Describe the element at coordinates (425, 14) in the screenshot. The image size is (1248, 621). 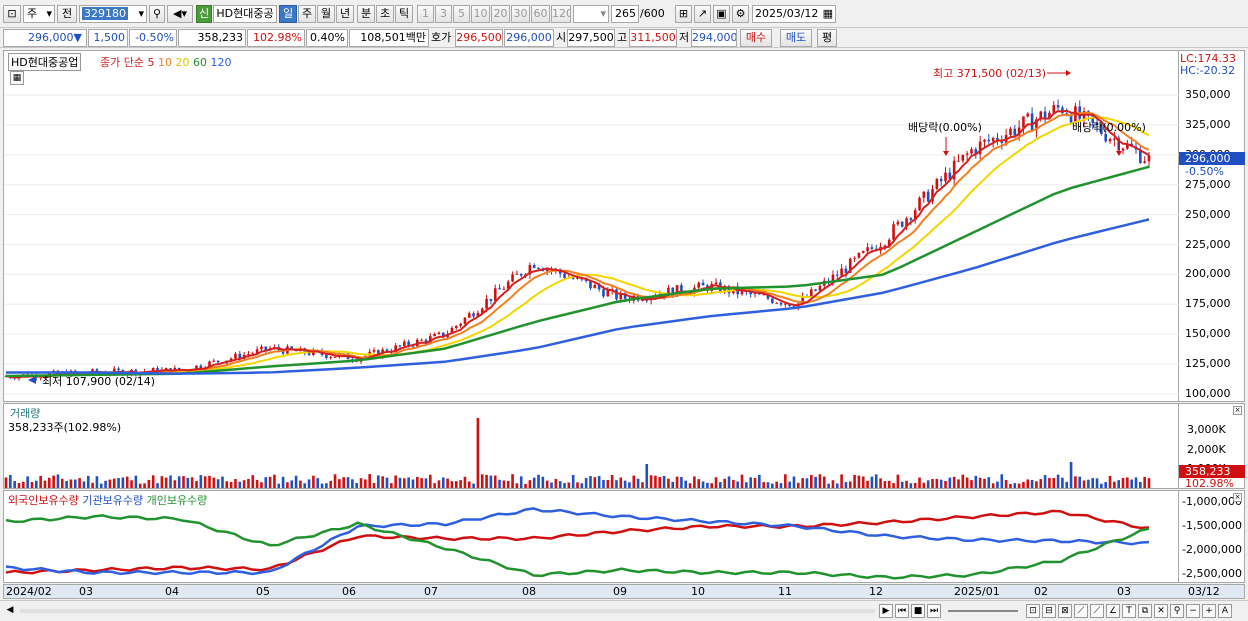
I see `interval-1: 1` at that location.